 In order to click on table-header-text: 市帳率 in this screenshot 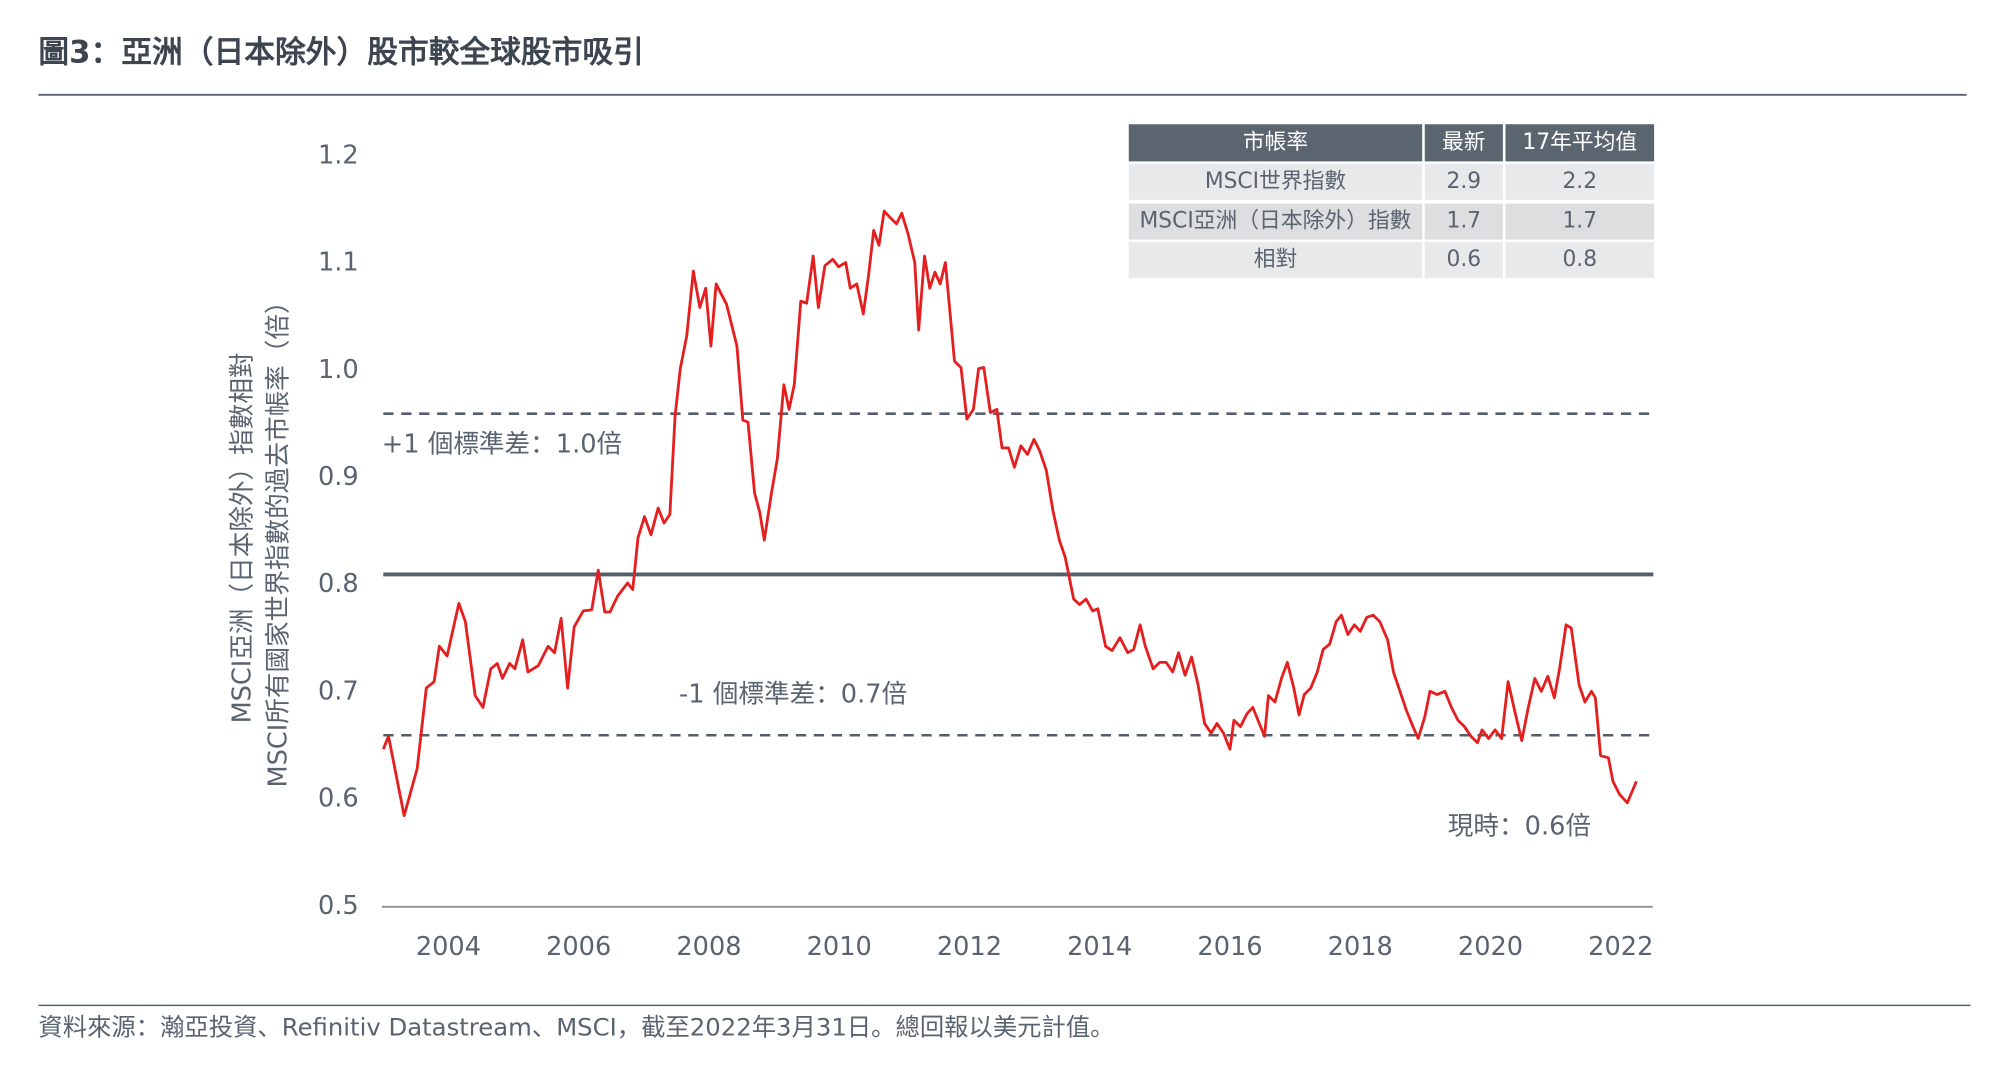, I will do `click(1275, 142)`.